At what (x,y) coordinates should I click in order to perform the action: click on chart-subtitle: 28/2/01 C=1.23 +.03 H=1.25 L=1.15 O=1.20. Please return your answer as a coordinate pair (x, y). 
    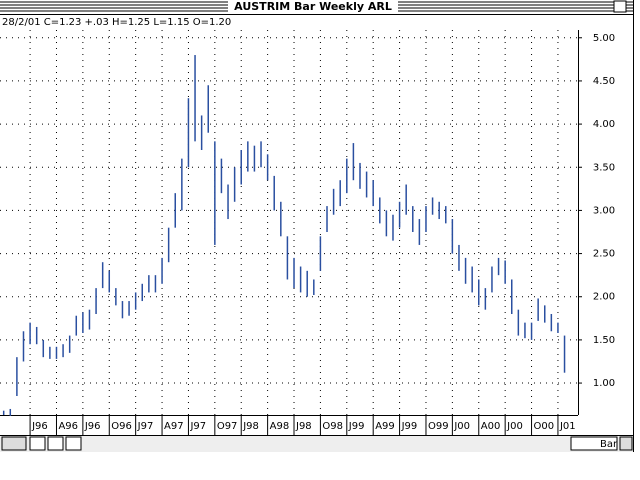
    Looking at the image, I should click on (116, 22).